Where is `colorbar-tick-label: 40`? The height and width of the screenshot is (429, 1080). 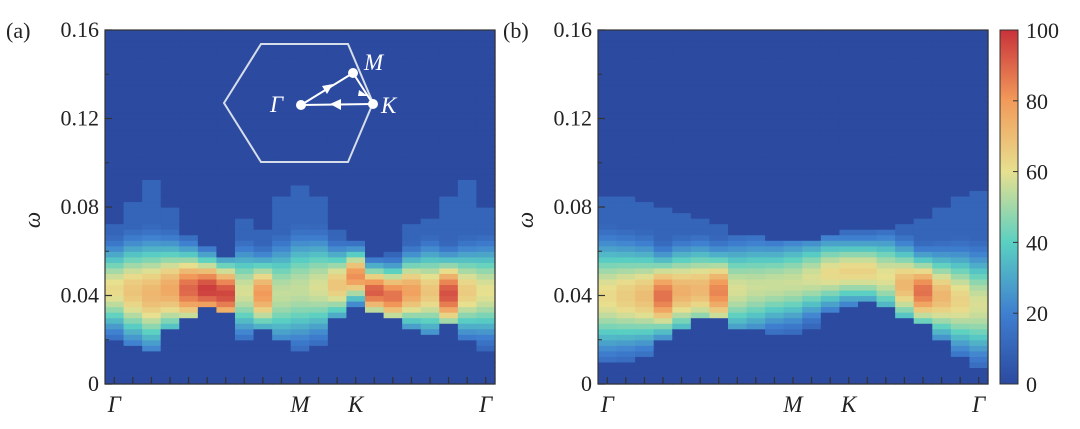
colorbar-tick-label: 40 is located at coordinates (1037, 242).